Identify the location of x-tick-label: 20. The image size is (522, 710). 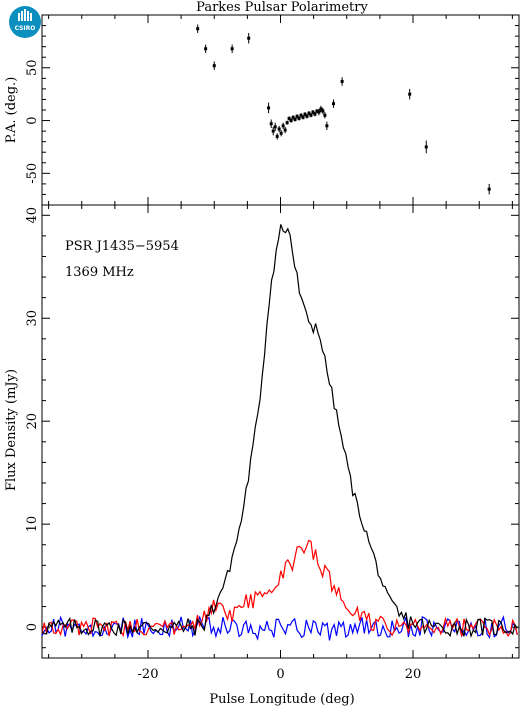
(413, 674).